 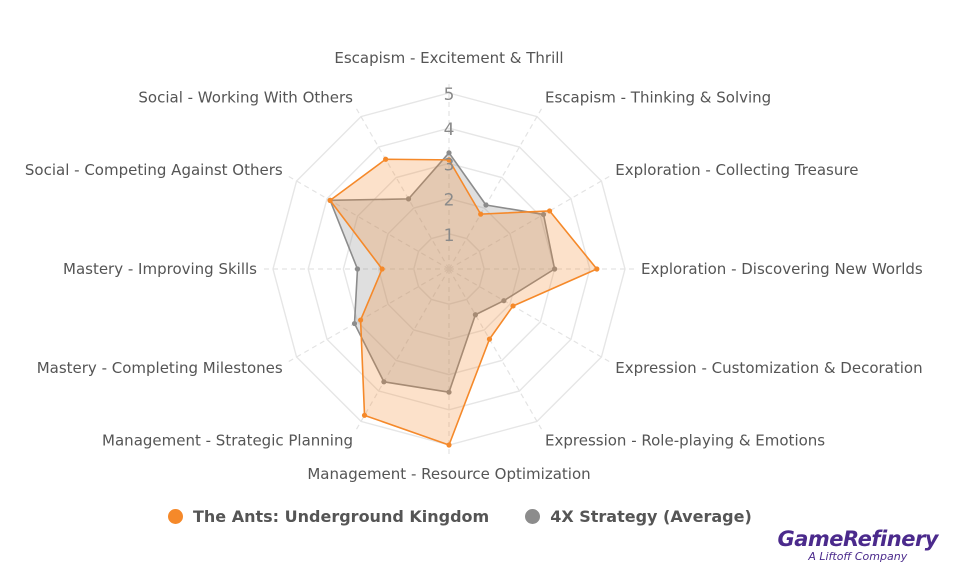 What do you see at coordinates (685, 440) in the screenshot?
I see `category-label-5: Expression - Role-playing & Emotions` at bounding box center [685, 440].